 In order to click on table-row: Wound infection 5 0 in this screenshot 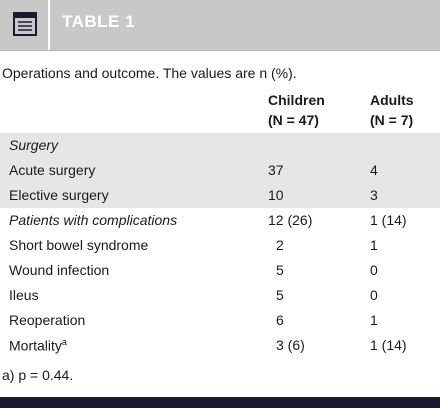, I will do `click(220, 270)`.